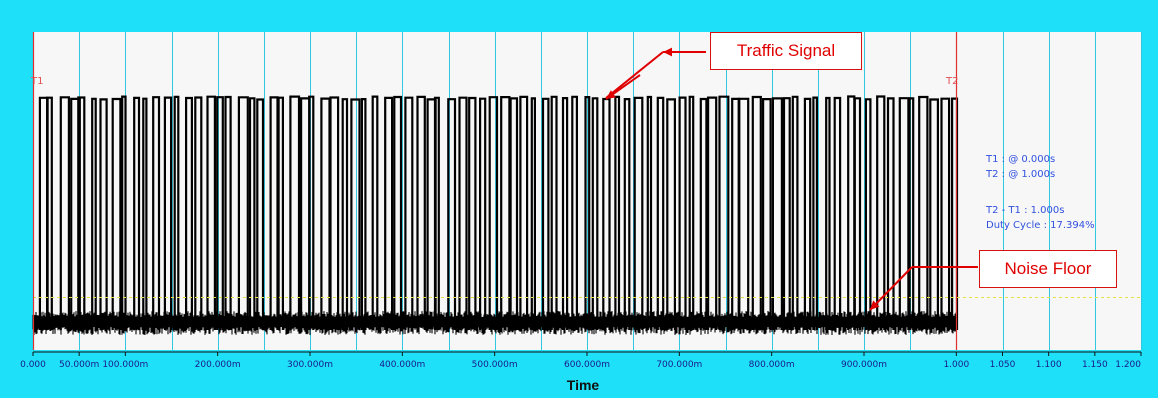 This screenshot has height=398, width=1158. I want to click on cursor-label-t1: T1, so click(37, 81).